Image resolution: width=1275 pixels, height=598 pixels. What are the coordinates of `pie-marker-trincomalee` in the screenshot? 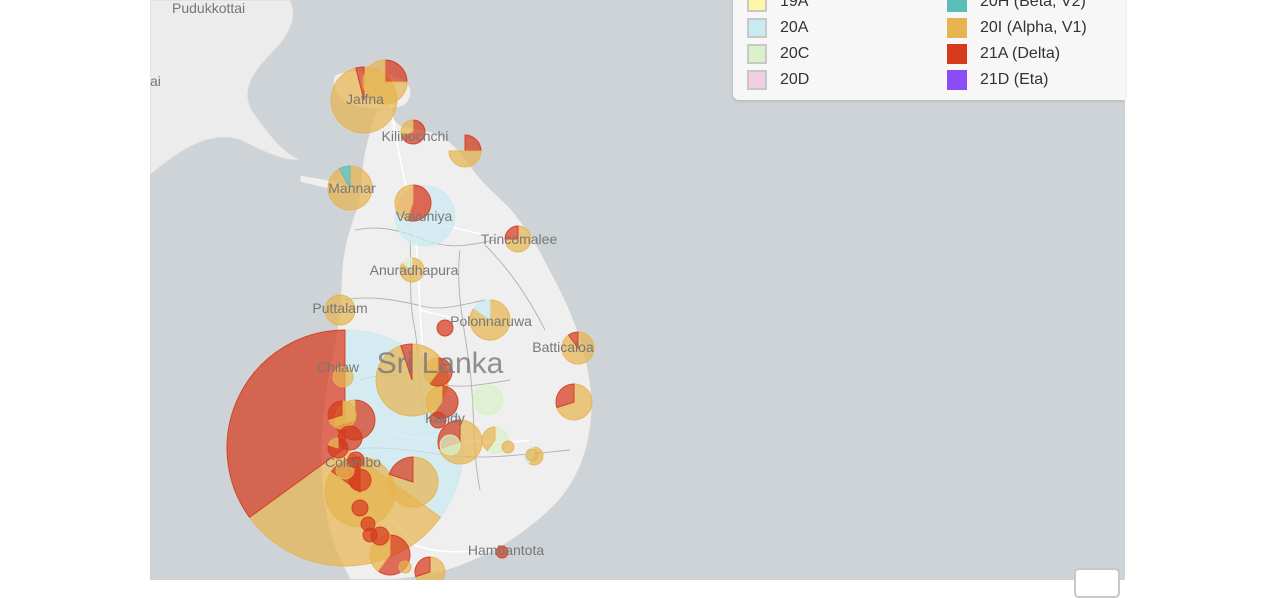 It's located at (518, 239).